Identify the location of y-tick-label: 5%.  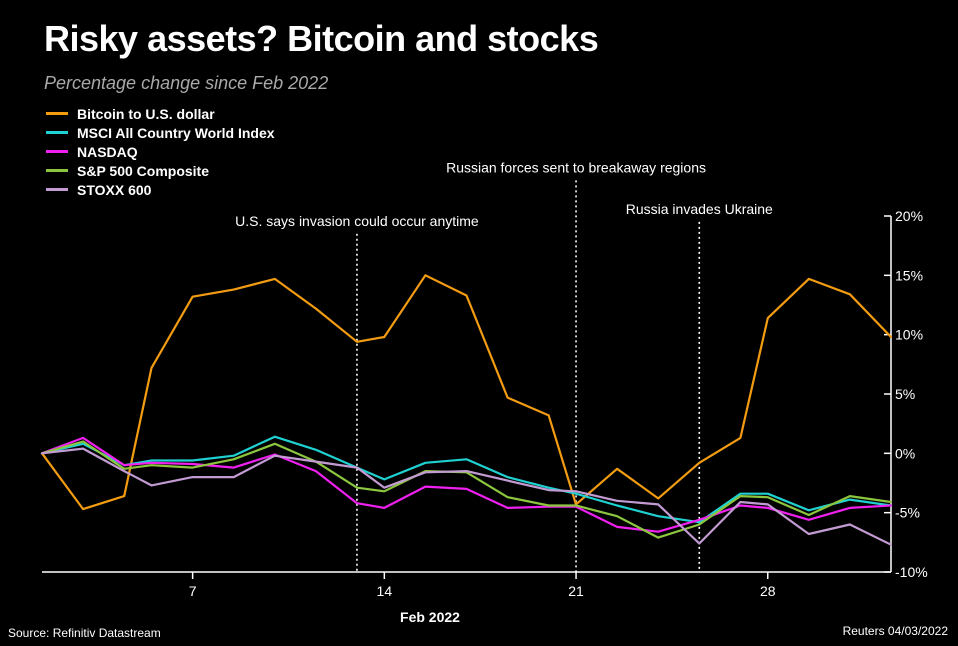
(905, 394).